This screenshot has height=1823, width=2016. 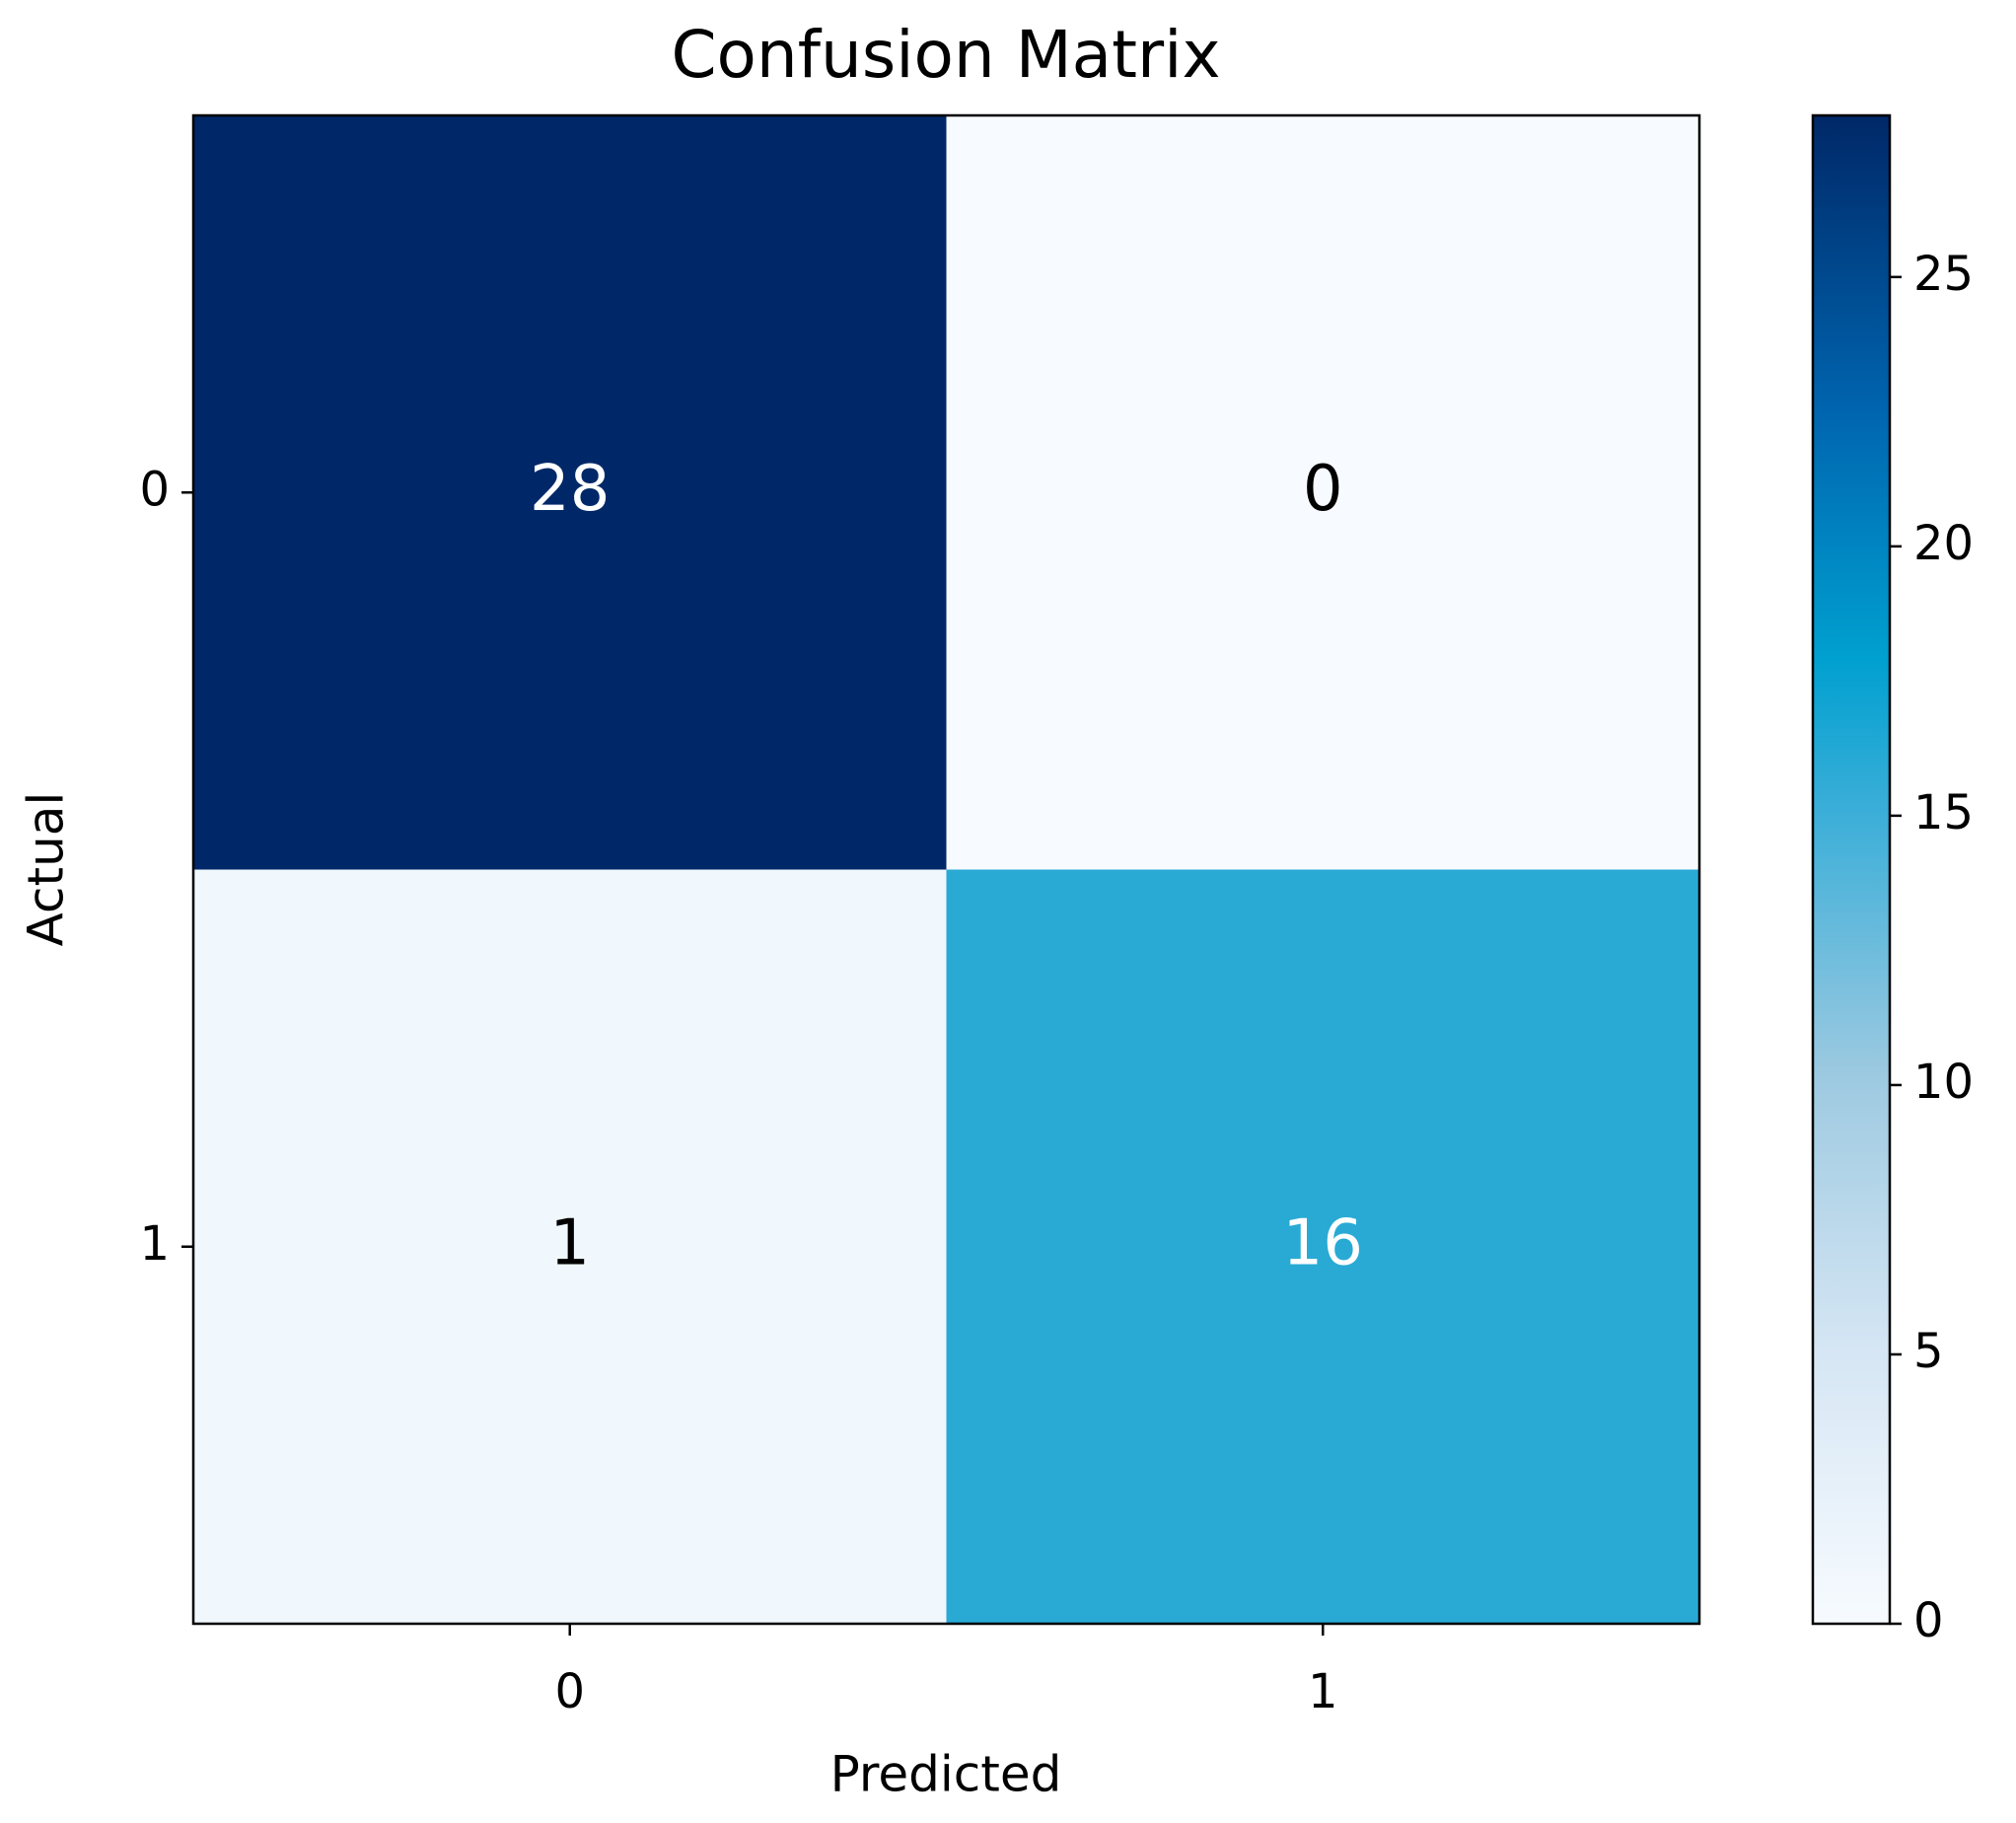 I want to click on x-axis-label: Predicted, so click(x=946, y=1774).